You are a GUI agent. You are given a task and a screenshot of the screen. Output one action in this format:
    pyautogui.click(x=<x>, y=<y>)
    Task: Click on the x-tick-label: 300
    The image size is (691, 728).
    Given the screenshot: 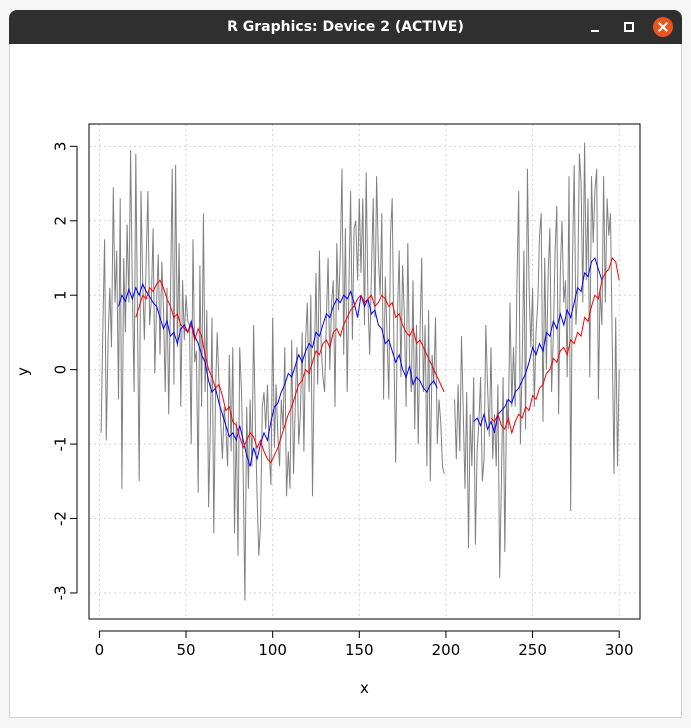 What is the action you would take?
    pyautogui.click(x=619, y=650)
    